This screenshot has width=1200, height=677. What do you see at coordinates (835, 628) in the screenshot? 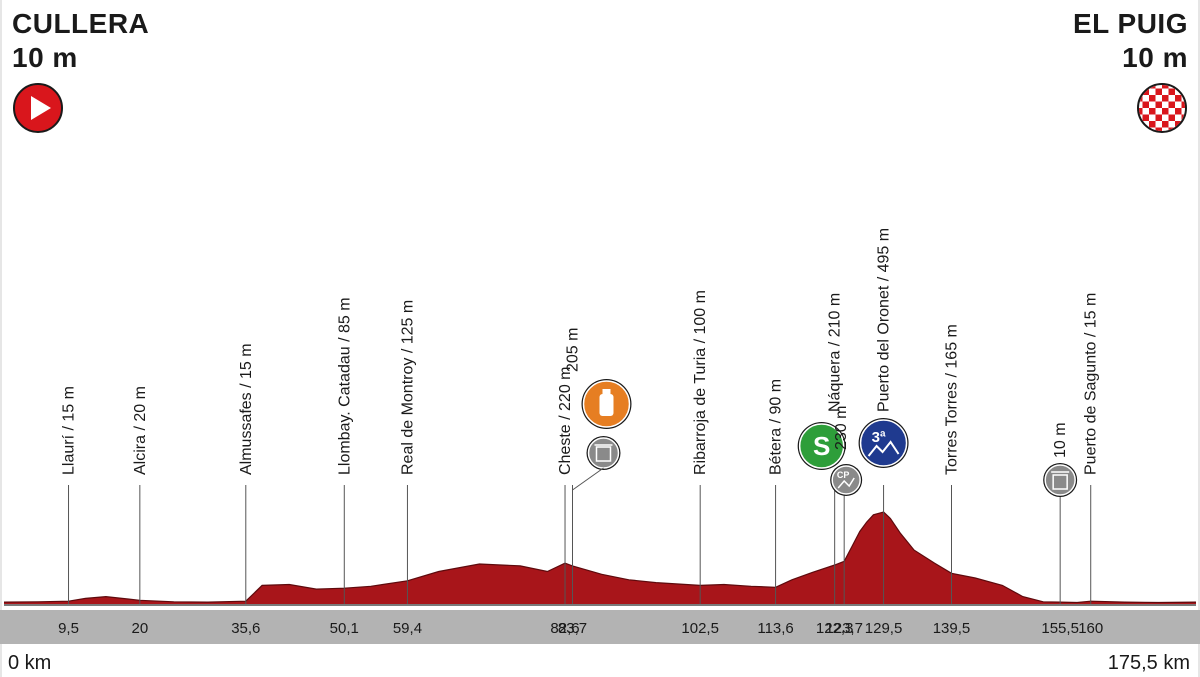
I see `km-tick-label: 122,3` at bounding box center [835, 628].